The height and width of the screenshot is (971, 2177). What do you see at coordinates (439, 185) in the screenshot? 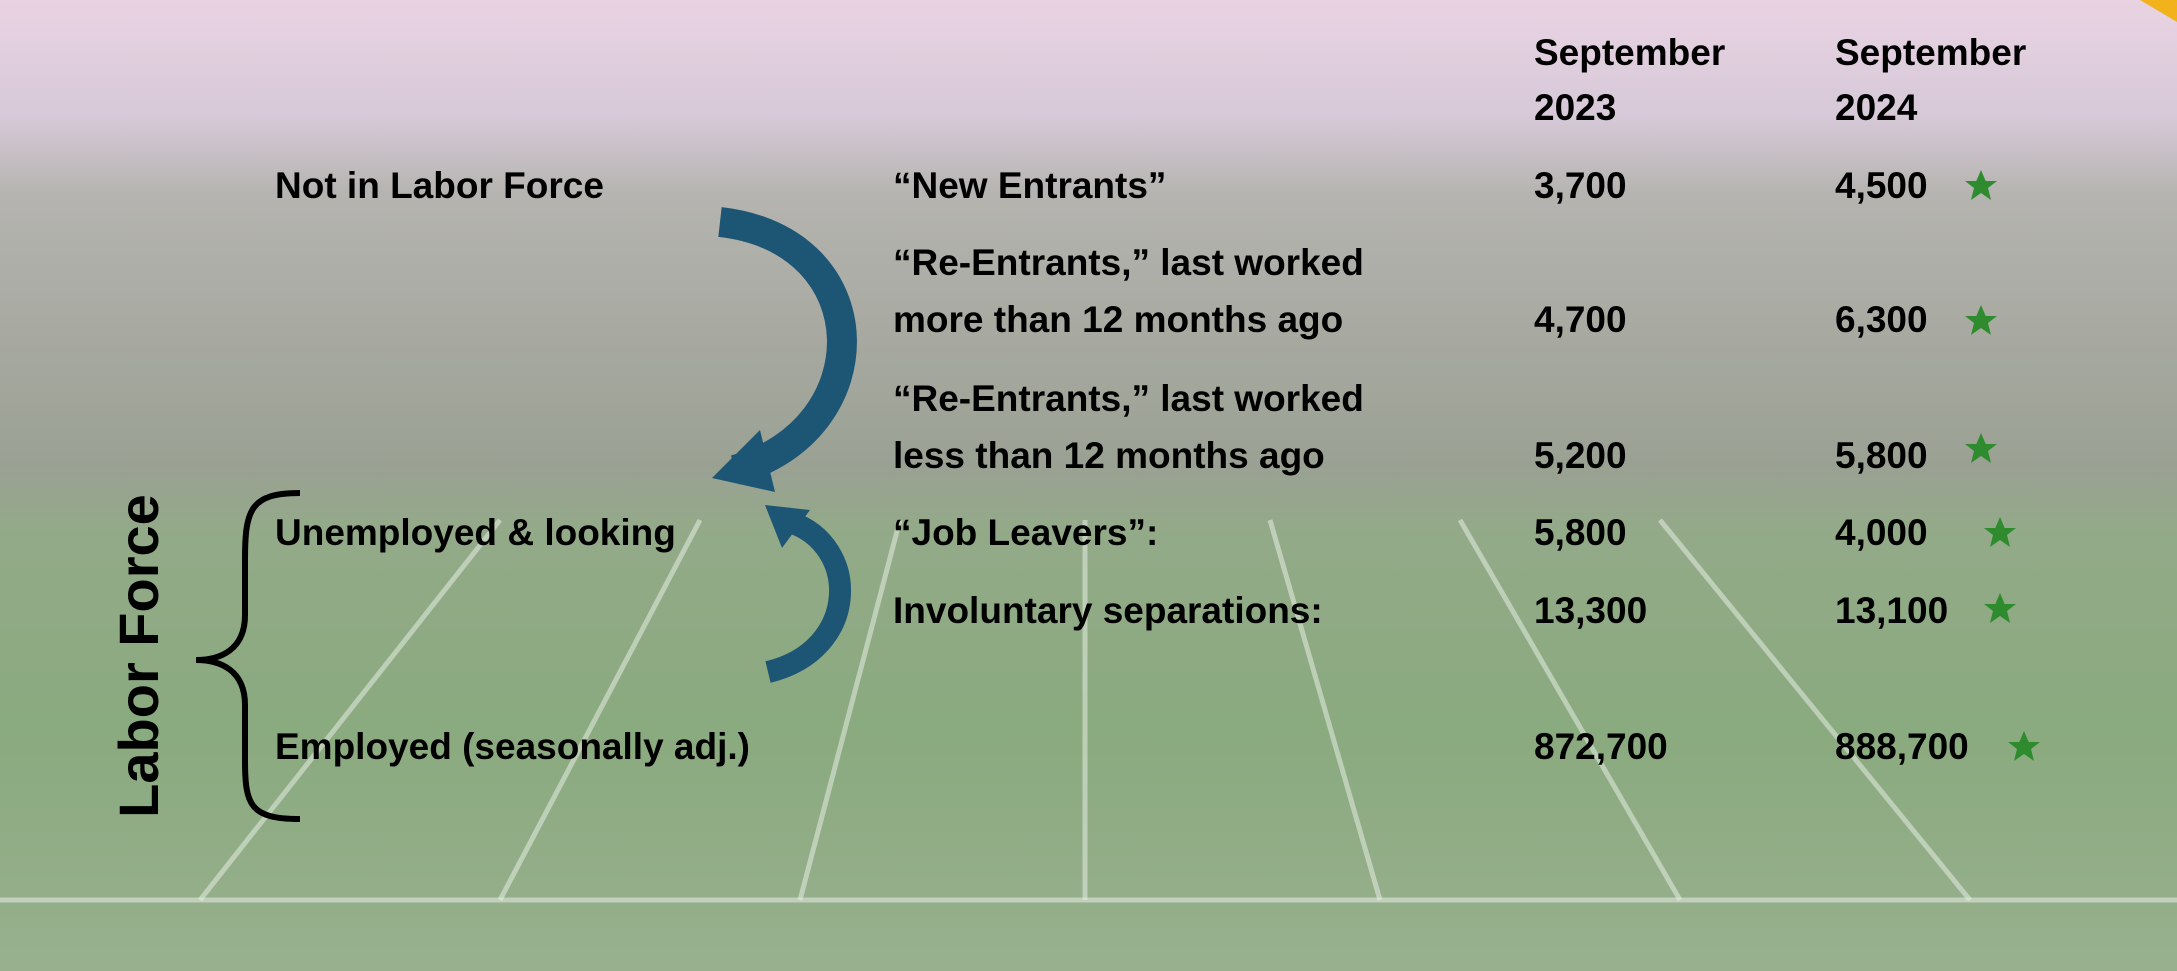
I see `group-label: Not in Labor Force` at bounding box center [439, 185].